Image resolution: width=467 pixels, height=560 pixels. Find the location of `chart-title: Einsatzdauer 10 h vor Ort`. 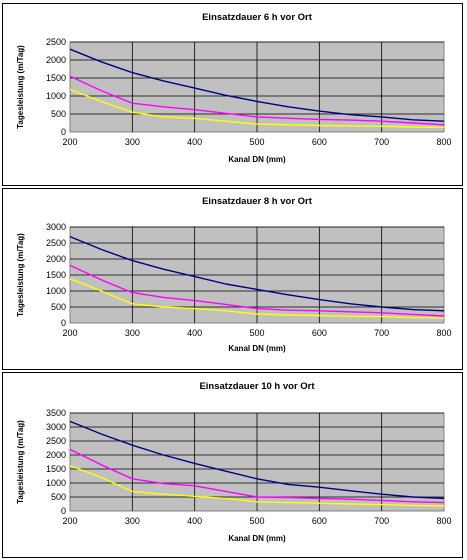

chart-title: Einsatzdauer 10 h vor Ort is located at coordinates (257, 386).